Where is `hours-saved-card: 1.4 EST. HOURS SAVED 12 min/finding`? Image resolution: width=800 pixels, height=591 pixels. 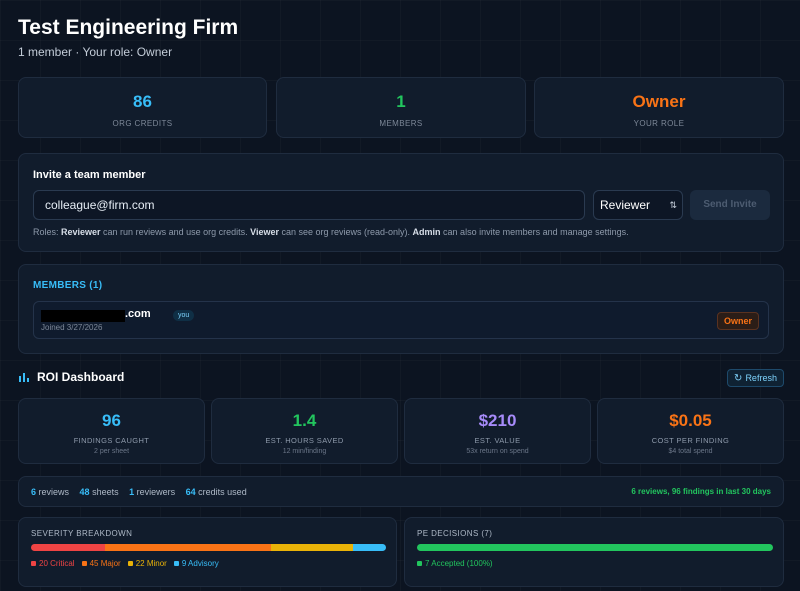
hours-saved-card: 1.4 EST. HOURS SAVED 12 min/finding is located at coordinates (304, 431).